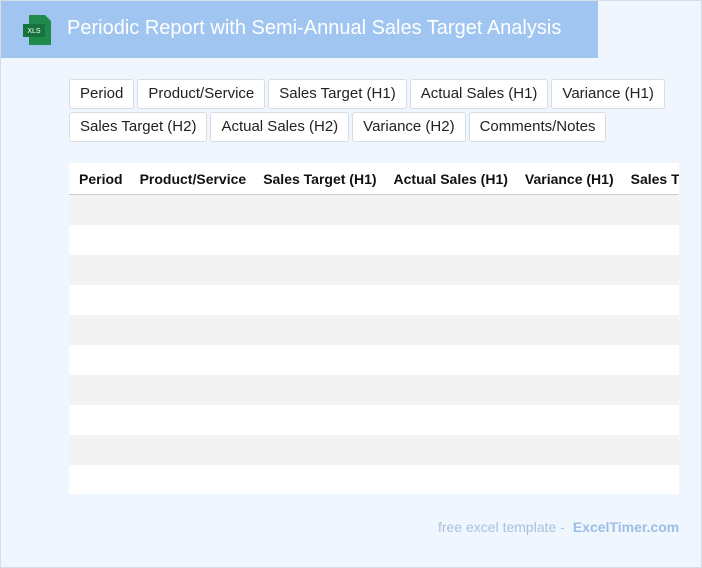 This screenshot has width=702, height=568. What do you see at coordinates (34, 31) in the screenshot?
I see `icon-label: XLS` at bounding box center [34, 31].